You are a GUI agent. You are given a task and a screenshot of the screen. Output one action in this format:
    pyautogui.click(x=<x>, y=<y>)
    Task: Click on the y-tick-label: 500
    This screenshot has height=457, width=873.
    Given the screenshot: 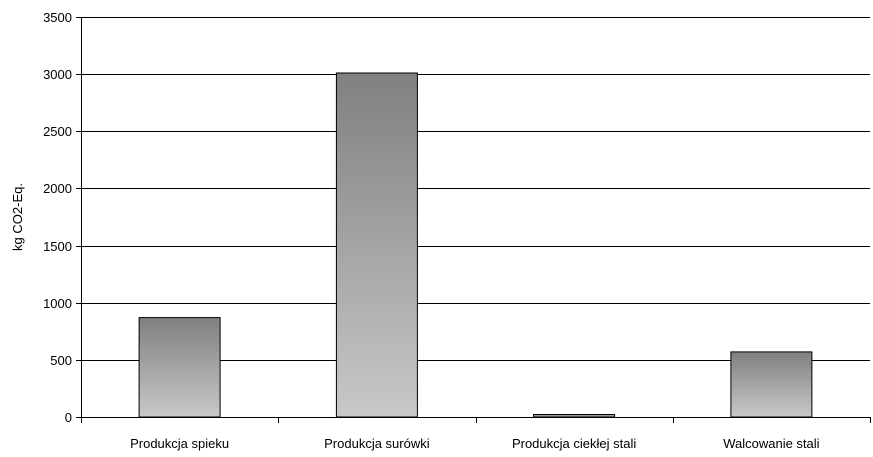 What is the action you would take?
    pyautogui.click(x=61, y=360)
    